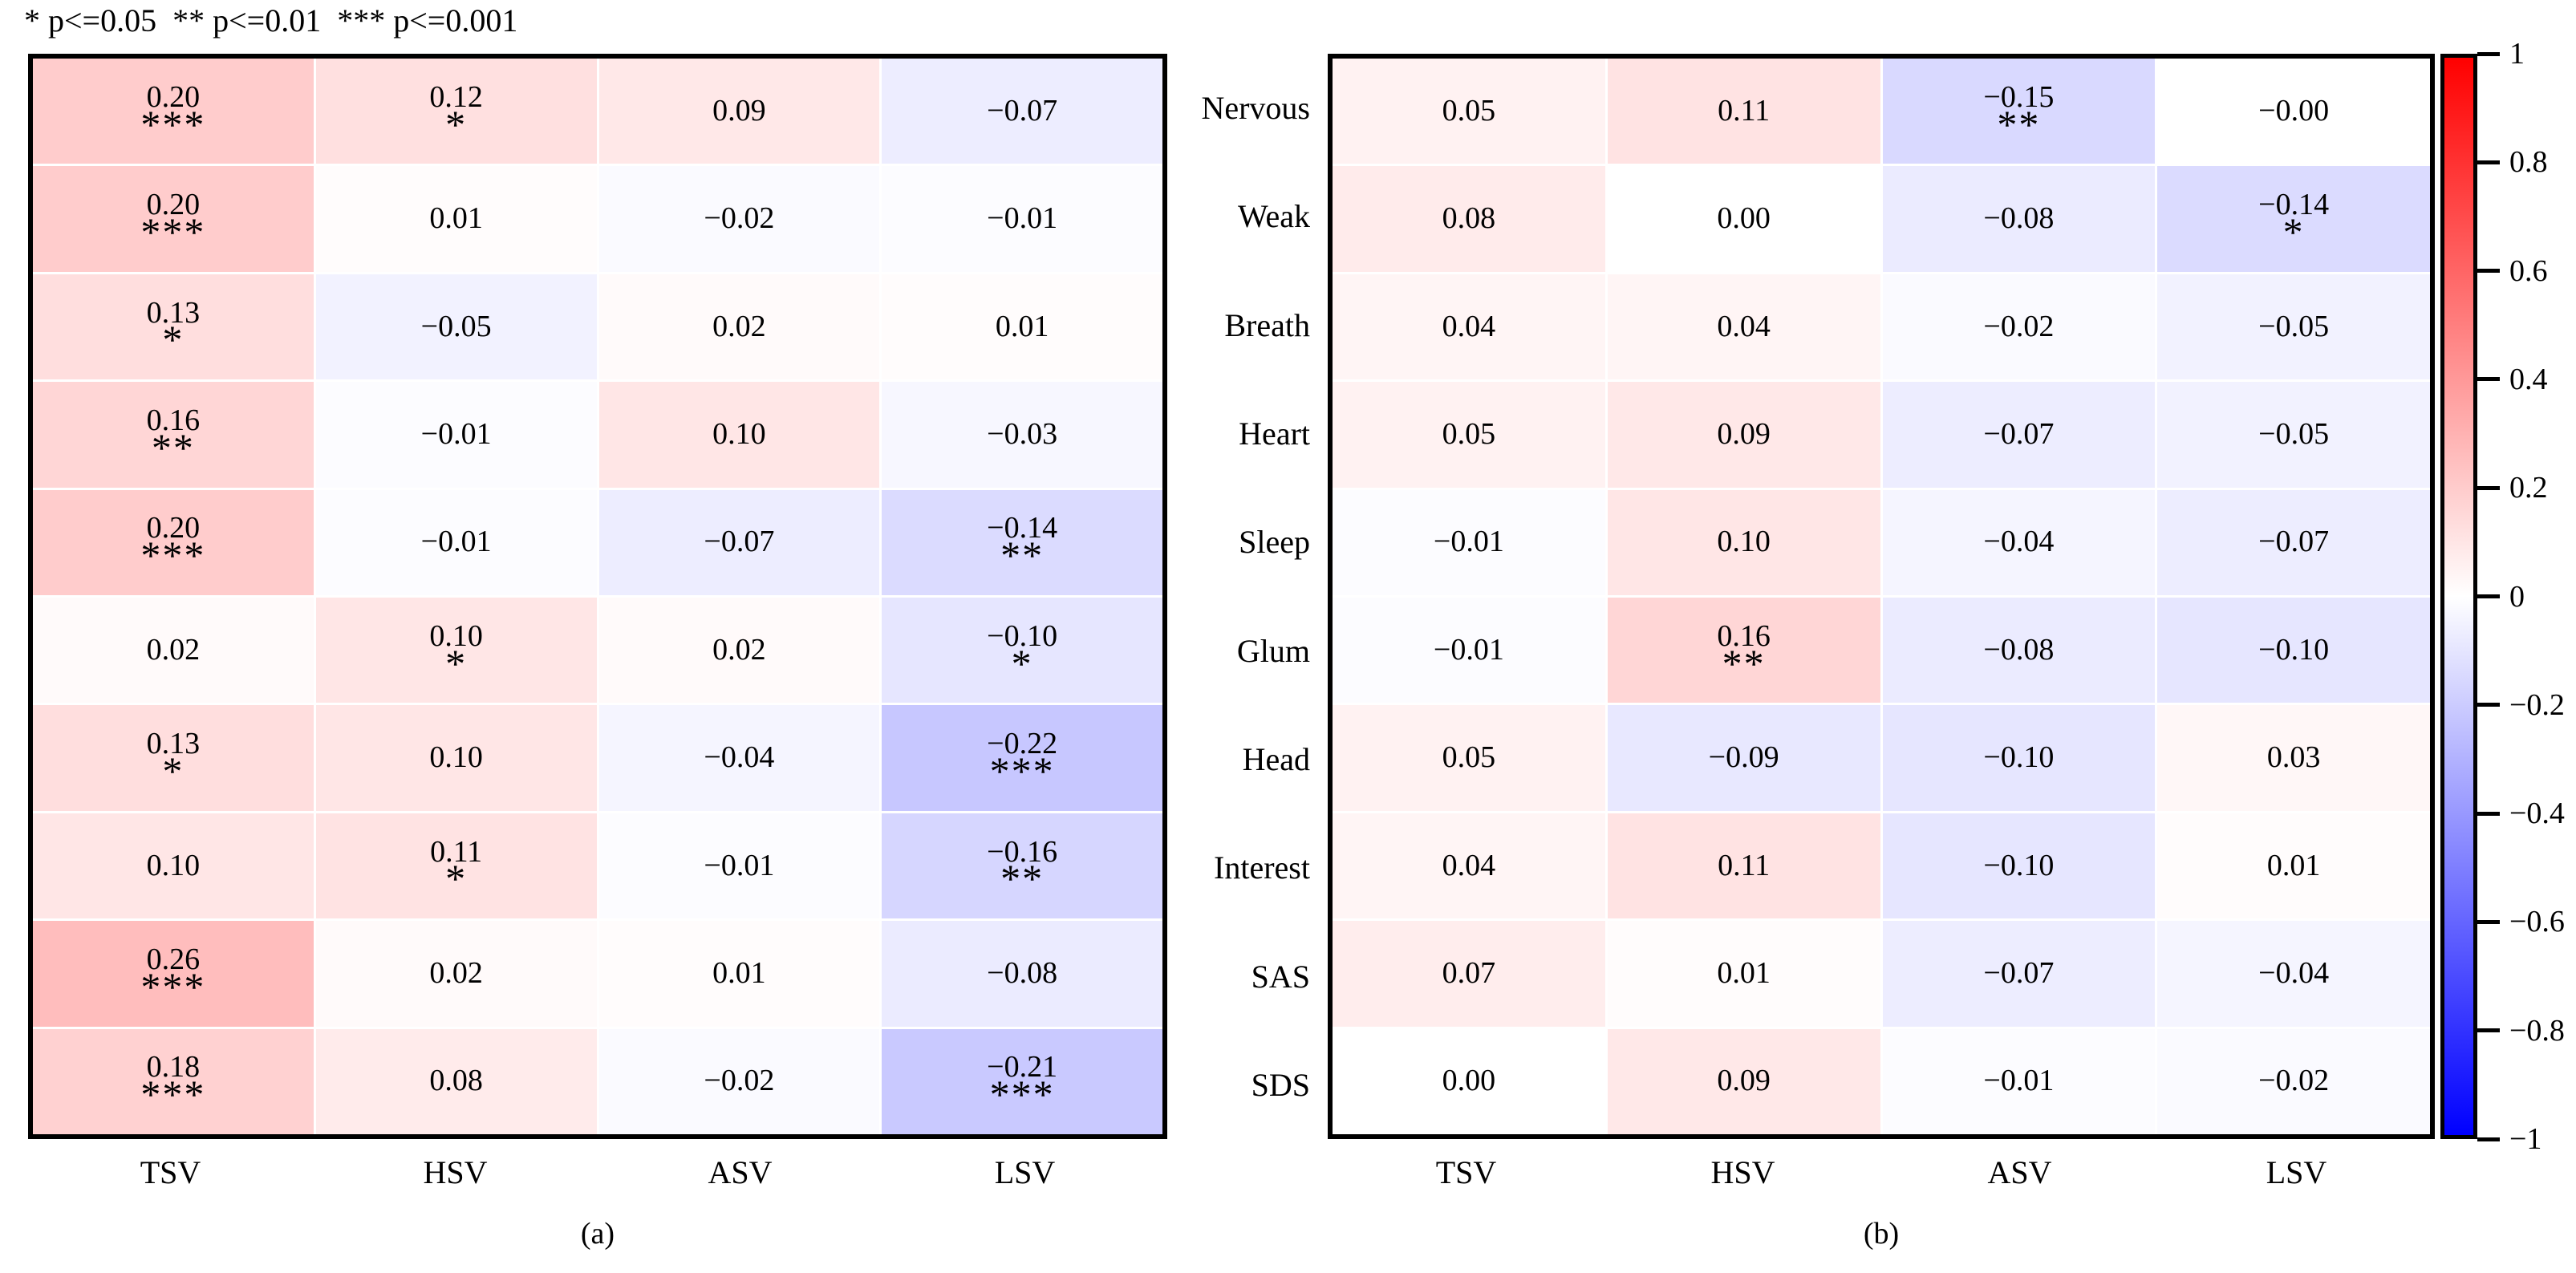 This screenshot has width=2576, height=1273. I want to click on heatmap-cell: 0.10 *, so click(456, 650).